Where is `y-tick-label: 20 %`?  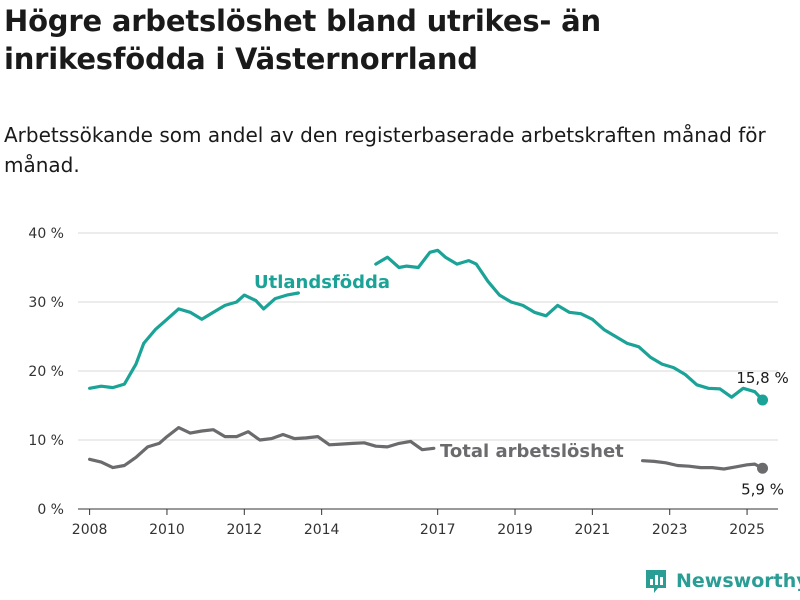 y-tick-label: 20 % is located at coordinates (46, 372).